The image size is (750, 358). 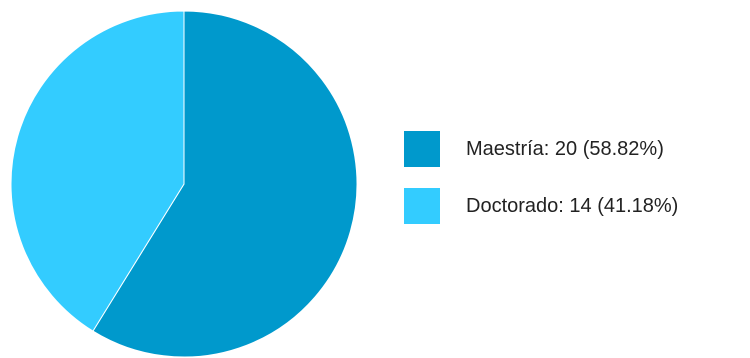 I want to click on legend-item-maestria: Maestría: 20 (58.82%), so click(x=541, y=149).